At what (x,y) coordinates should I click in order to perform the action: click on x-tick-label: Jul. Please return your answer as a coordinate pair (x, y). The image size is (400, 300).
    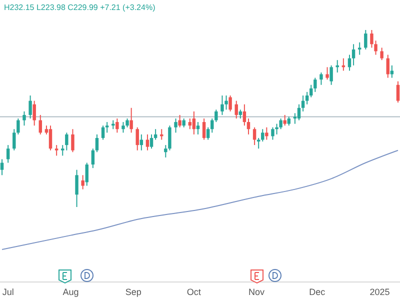
    Looking at the image, I should click on (8, 292).